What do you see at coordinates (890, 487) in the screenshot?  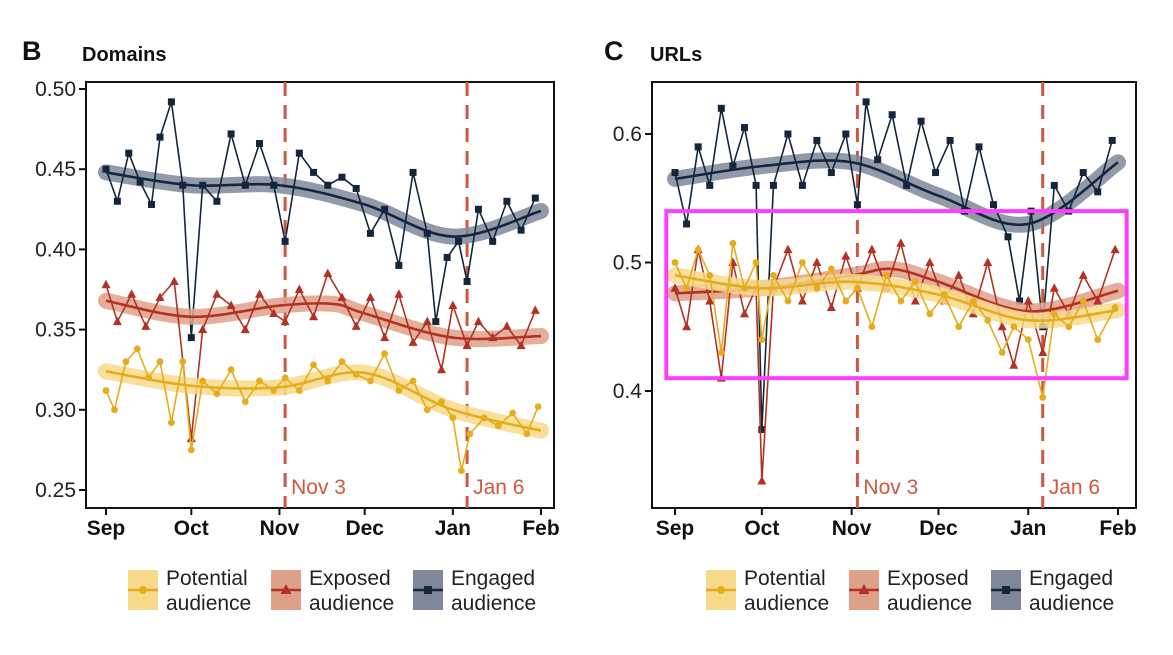 I see `event-label: Nov 3` at bounding box center [890, 487].